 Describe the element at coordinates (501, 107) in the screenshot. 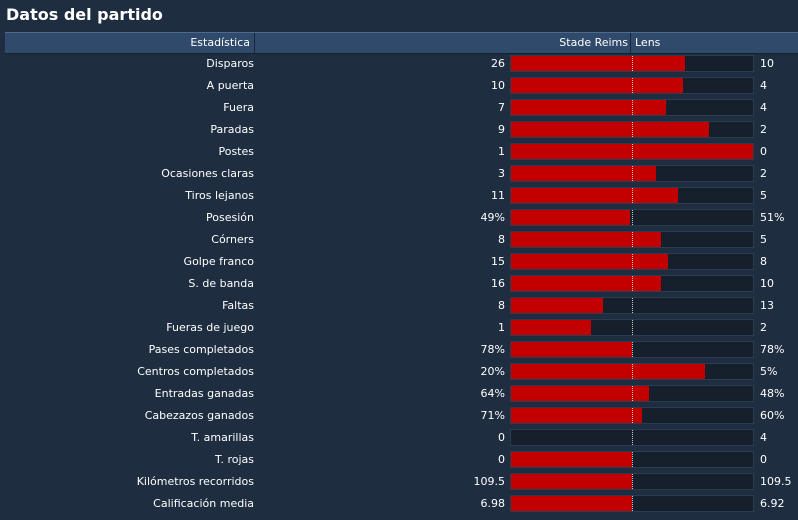

I see `home-value: 7` at that location.